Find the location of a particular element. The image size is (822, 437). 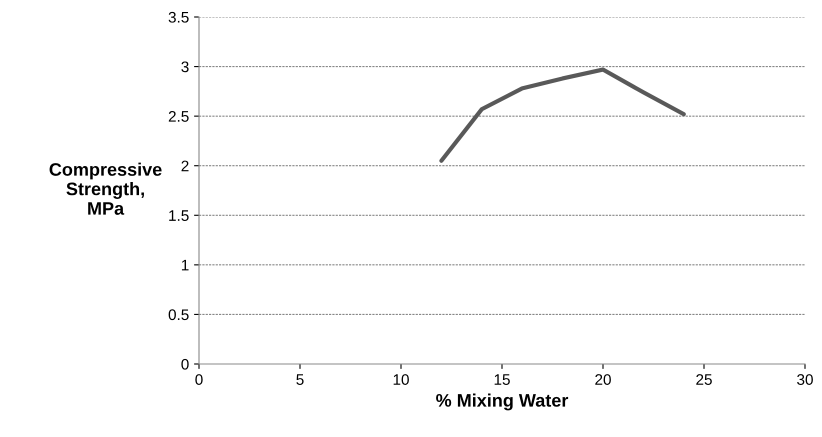

x-tick-label: 5 is located at coordinates (300, 379).